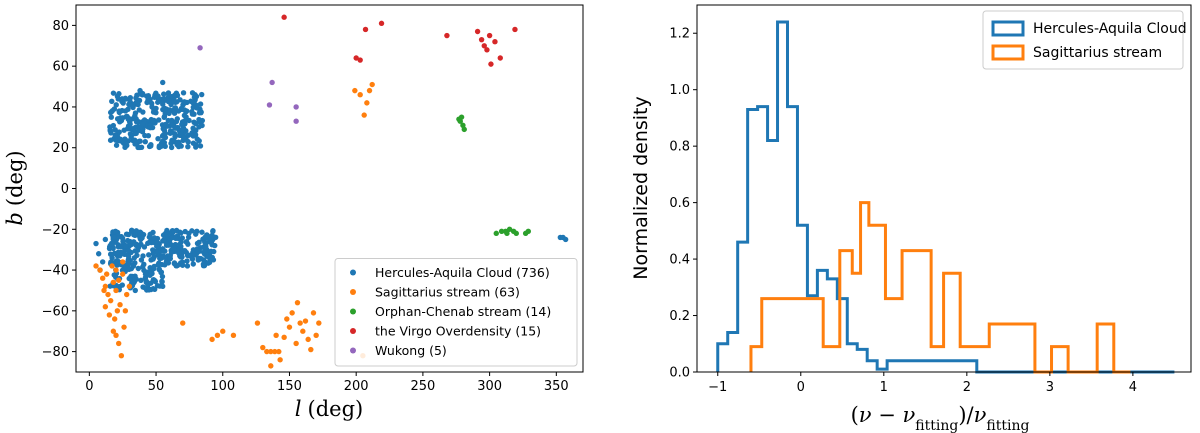  Describe the element at coordinates (411, 350) in the screenshot. I see `legend-entry: Wukong (5)` at that location.